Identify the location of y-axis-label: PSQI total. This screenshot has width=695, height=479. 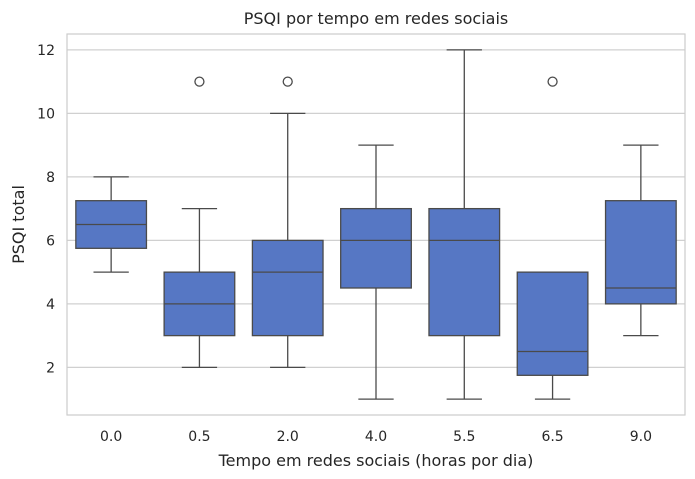
(18, 224).